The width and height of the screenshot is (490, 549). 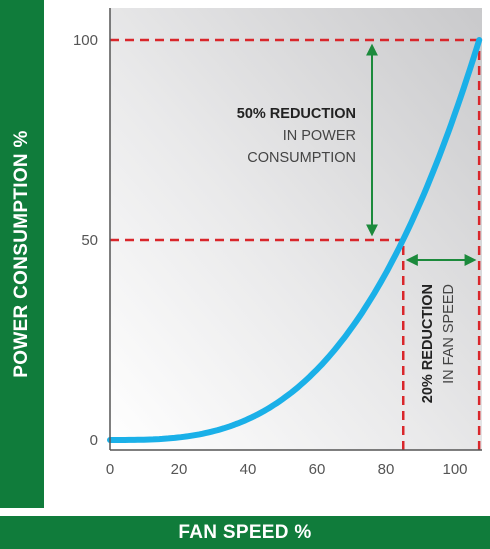 What do you see at coordinates (428, 343) in the screenshot?
I see `speed-reduction-bold: 20% REDUCTION` at bounding box center [428, 343].